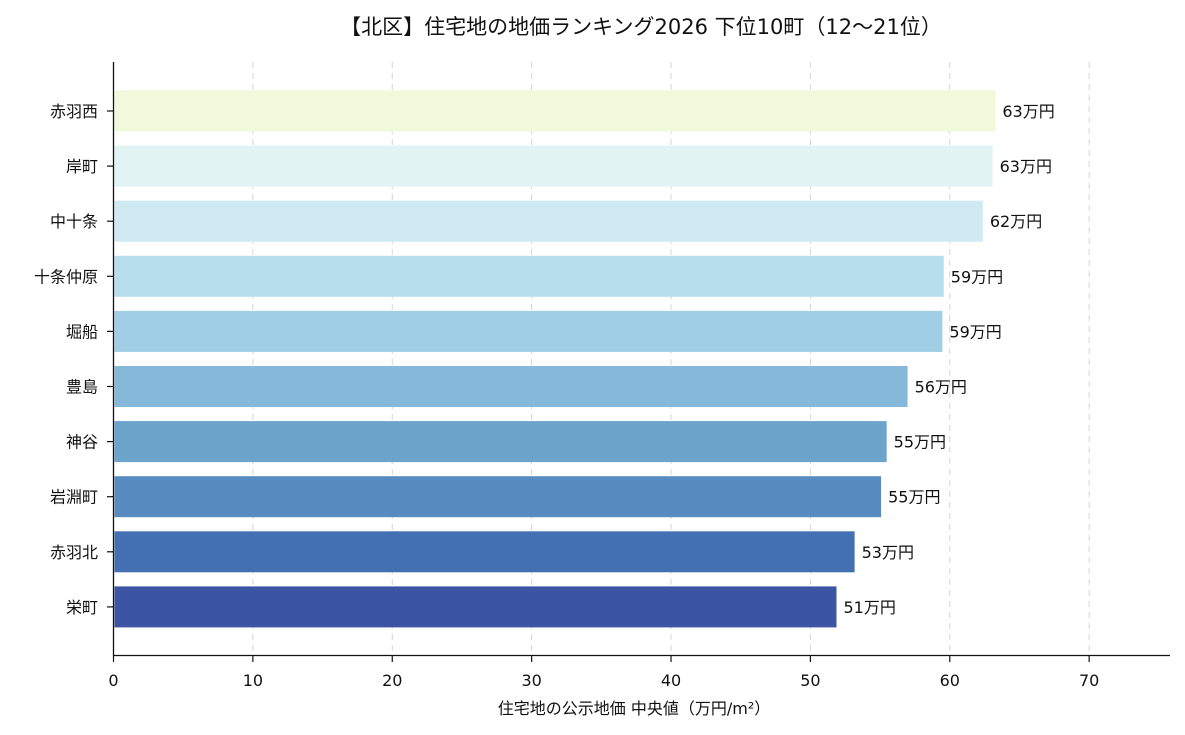 This screenshot has height=735, width=1185. What do you see at coordinates (113, 680) in the screenshot?
I see `x-tick-label: 0` at bounding box center [113, 680].